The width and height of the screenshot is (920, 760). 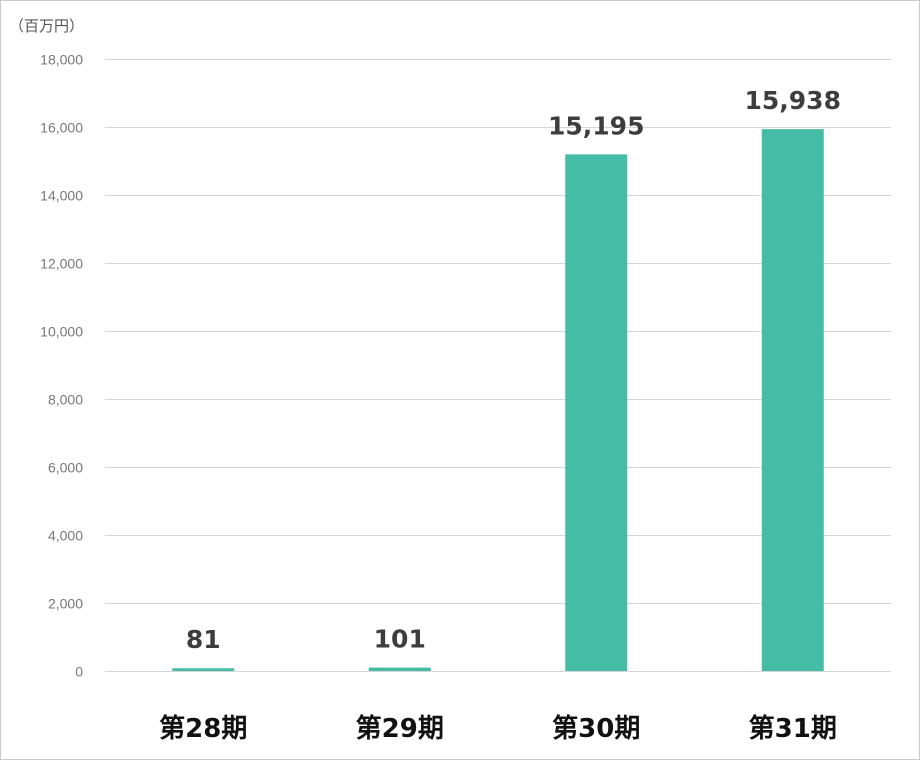 What do you see at coordinates (79, 672) in the screenshot?
I see `y-tick-label: 0` at bounding box center [79, 672].